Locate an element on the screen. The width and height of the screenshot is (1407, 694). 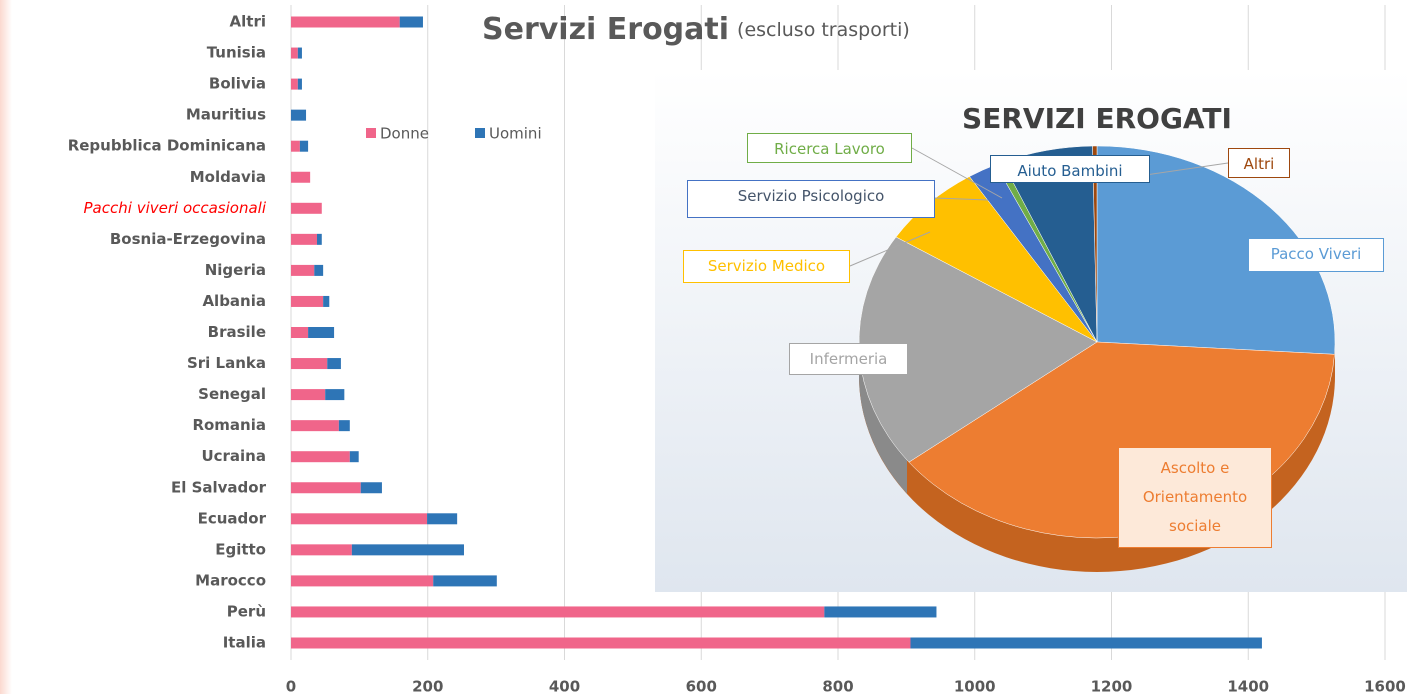
pie-label: Altri is located at coordinates (1259, 163).